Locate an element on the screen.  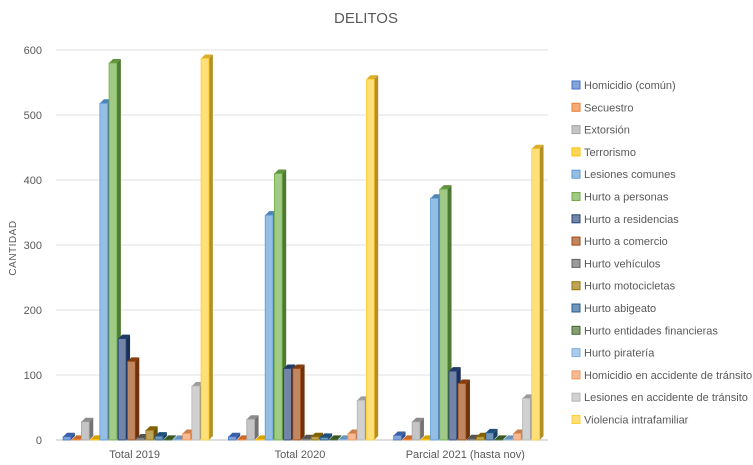
x-tick-label: Total 2020 is located at coordinates (300, 455).